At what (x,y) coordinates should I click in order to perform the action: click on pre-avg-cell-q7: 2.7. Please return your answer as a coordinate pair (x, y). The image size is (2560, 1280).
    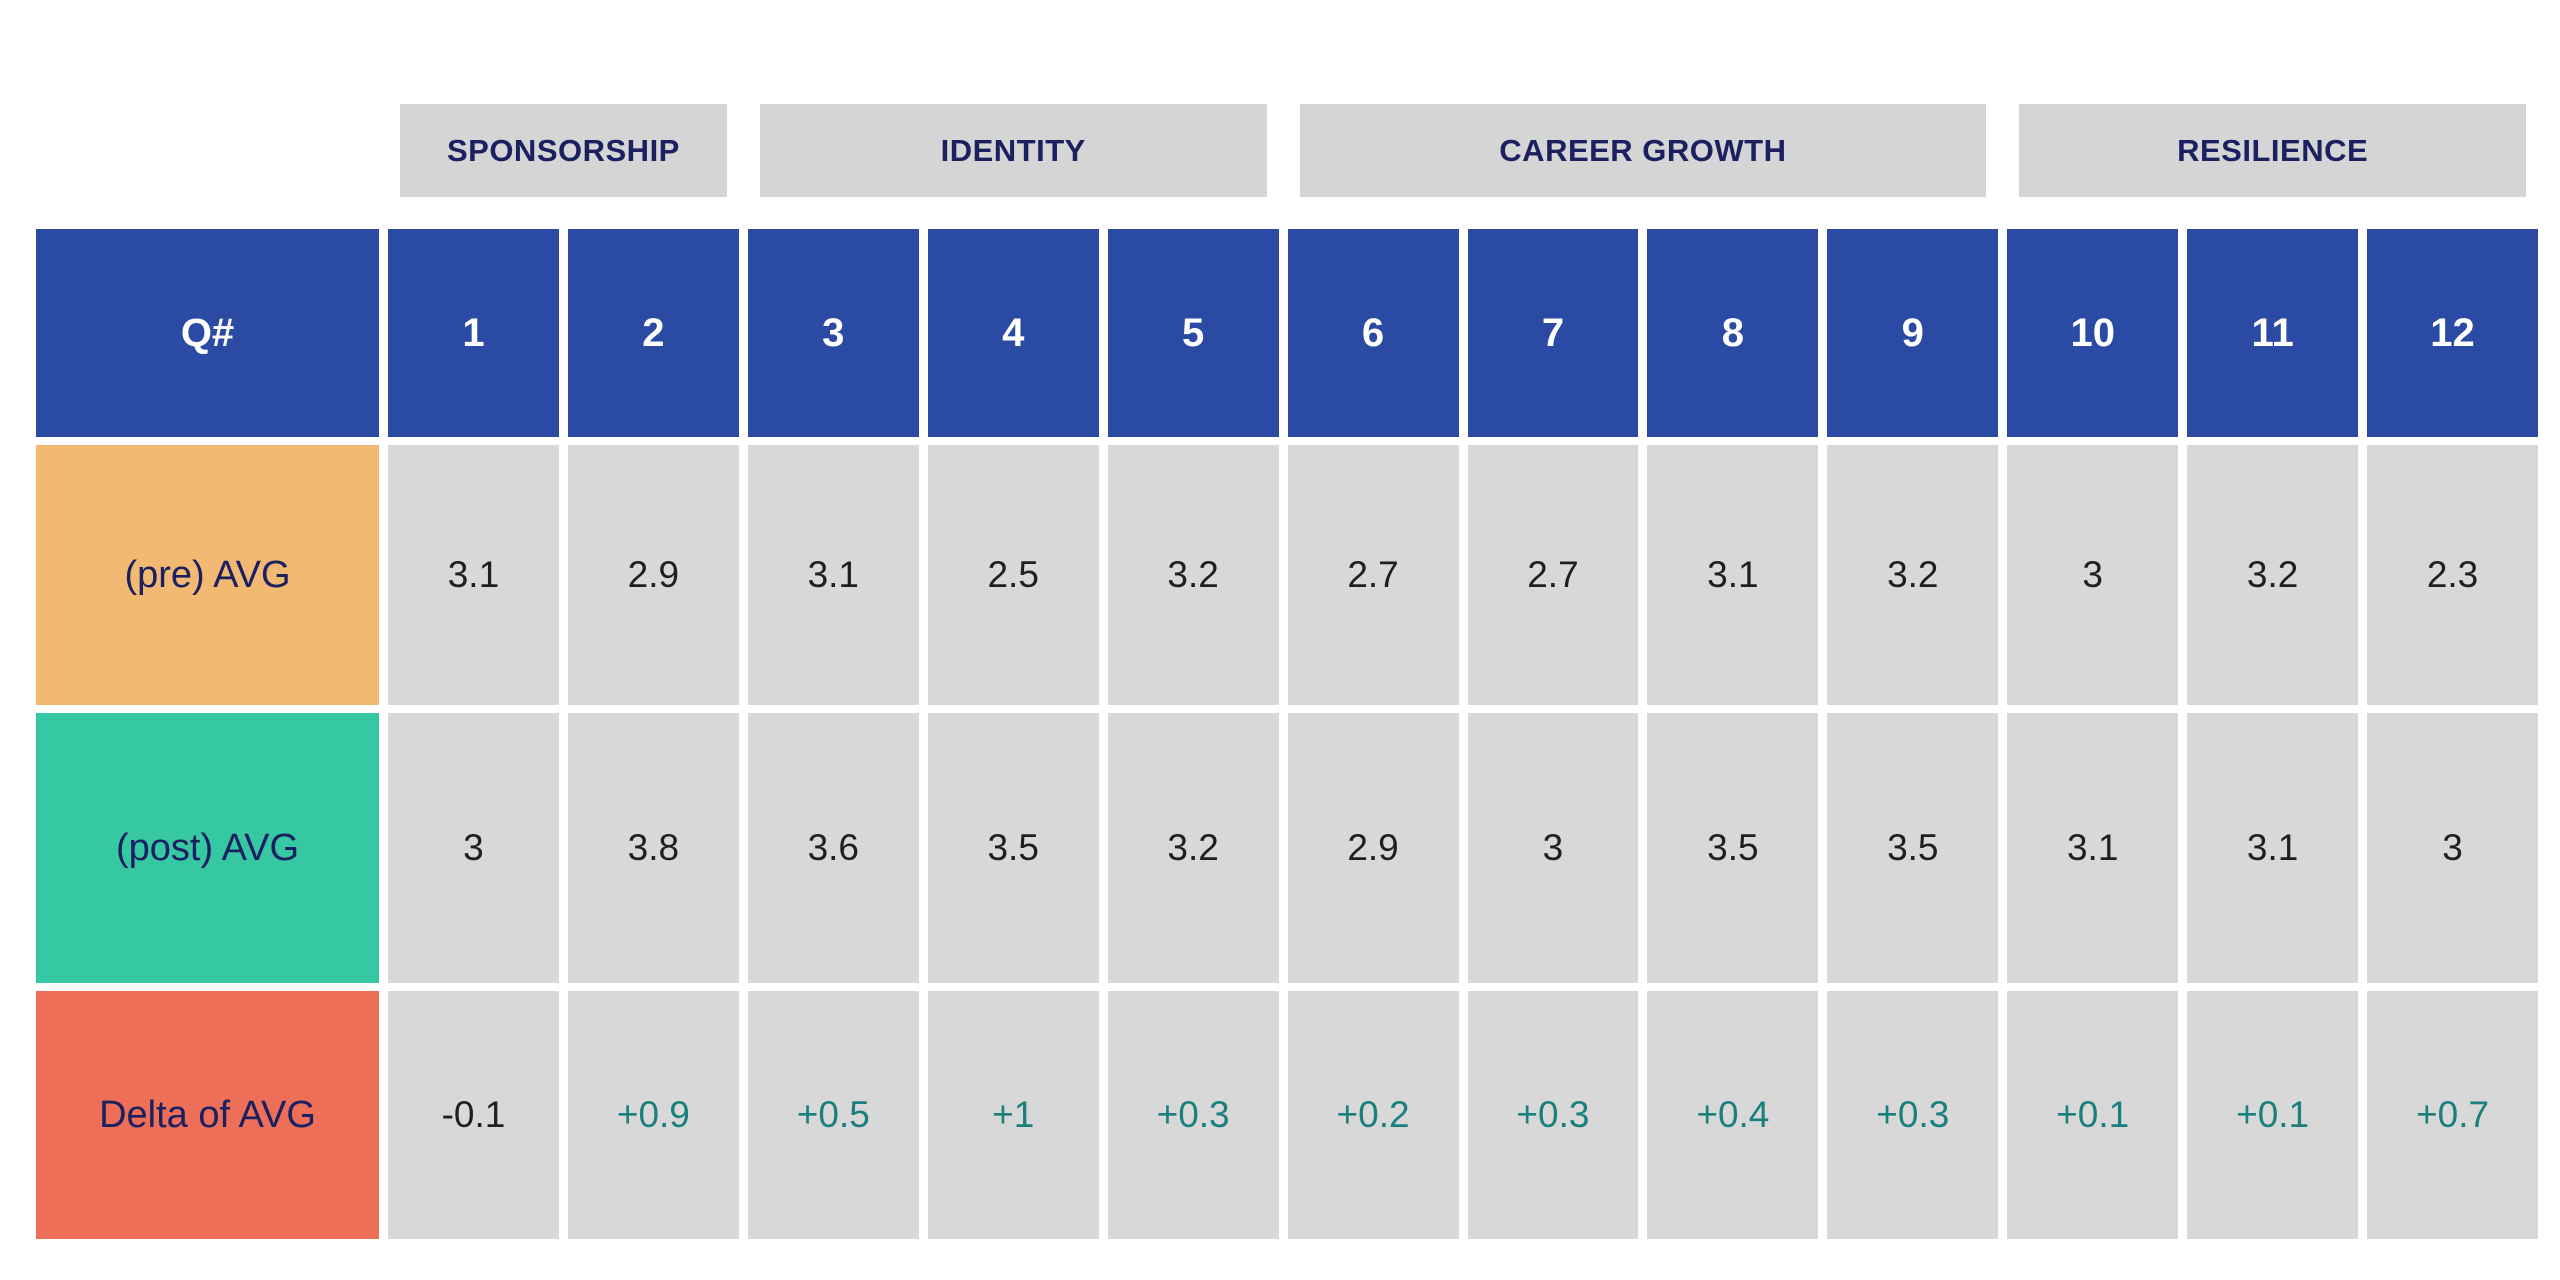
    Looking at the image, I should click on (1553, 575).